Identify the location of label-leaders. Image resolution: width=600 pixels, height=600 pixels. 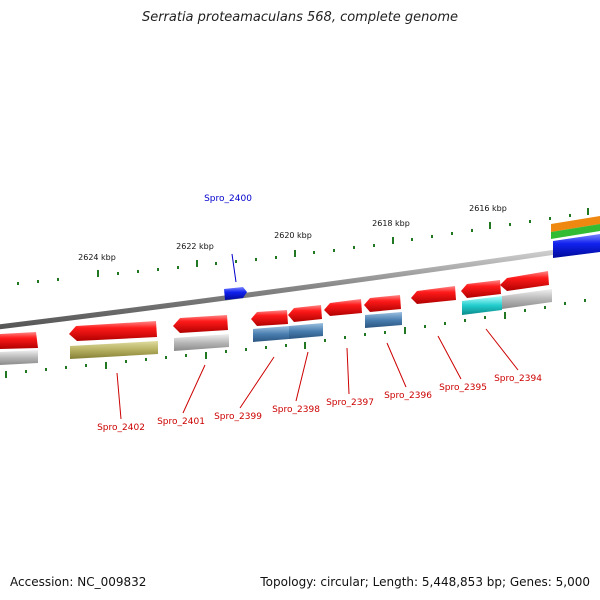
(317, 374).